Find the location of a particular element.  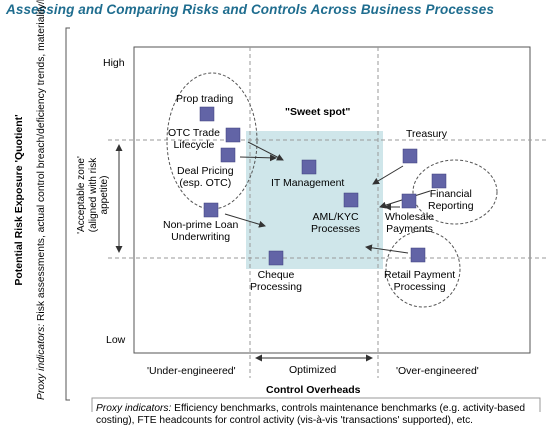

label-it-management: IT Management is located at coordinates (308, 183).